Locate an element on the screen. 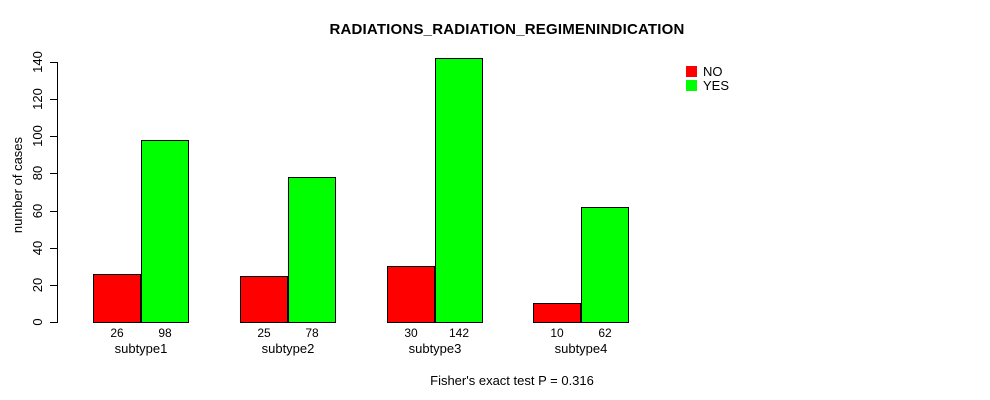  bar-value-label: 10 is located at coordinates (557, 333).